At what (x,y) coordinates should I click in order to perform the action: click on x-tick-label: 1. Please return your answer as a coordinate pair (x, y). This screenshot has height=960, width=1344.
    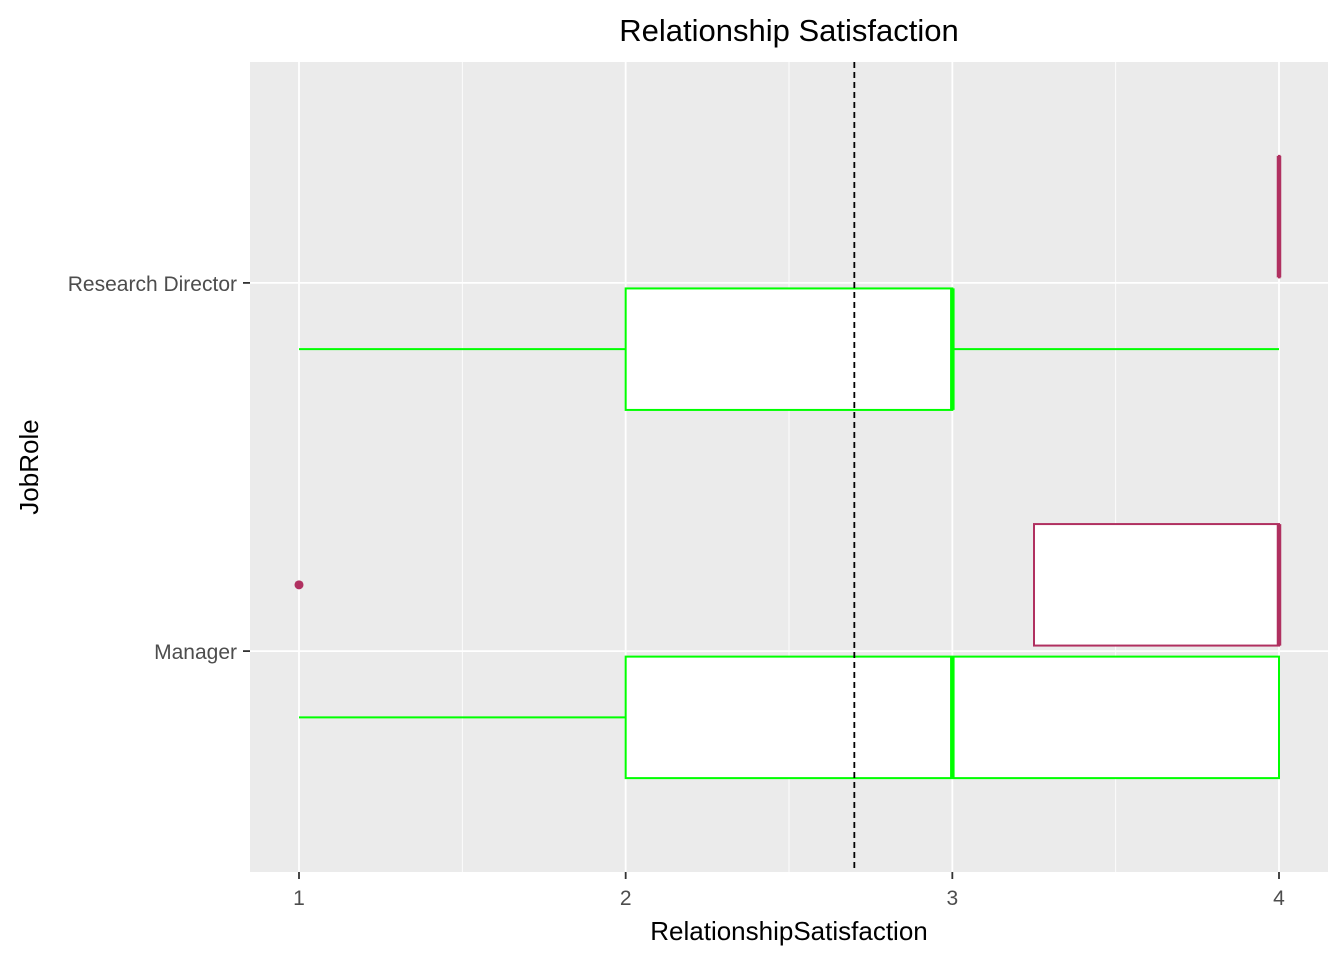
    Looking at the image, I should click on (299, 898).